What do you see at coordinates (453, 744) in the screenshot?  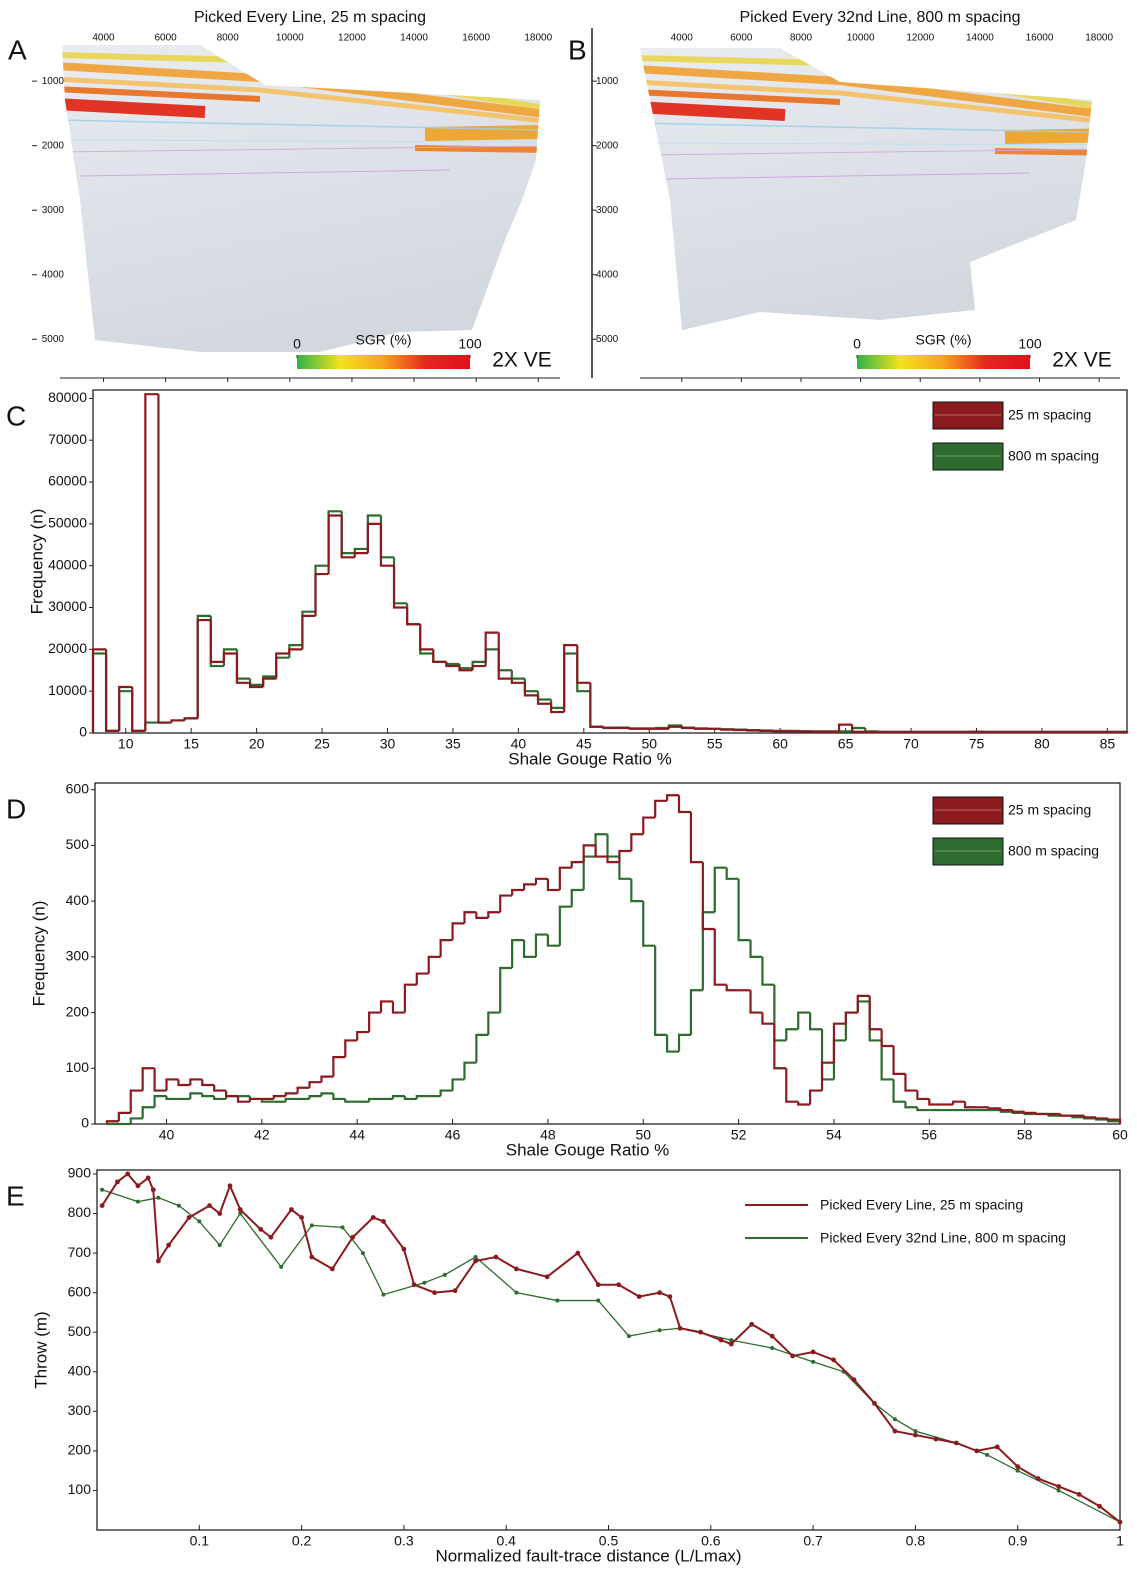 I see `x-tick-label: 35` at bounding box center [453, 744].